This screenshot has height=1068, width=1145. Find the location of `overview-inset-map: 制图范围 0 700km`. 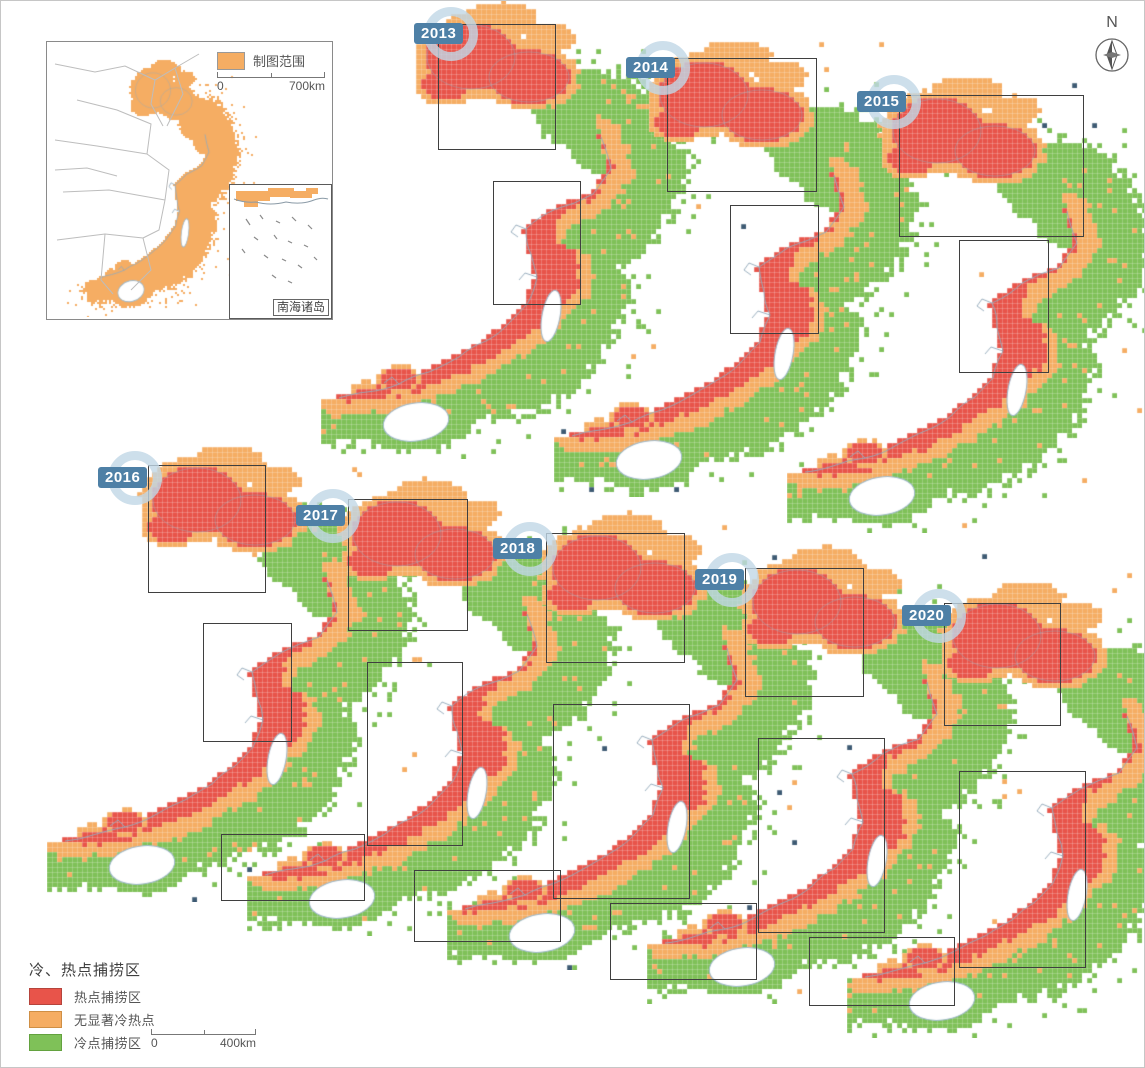

overview-inset-map: 制图范围 0 700km is located at coordinates (189, 180).